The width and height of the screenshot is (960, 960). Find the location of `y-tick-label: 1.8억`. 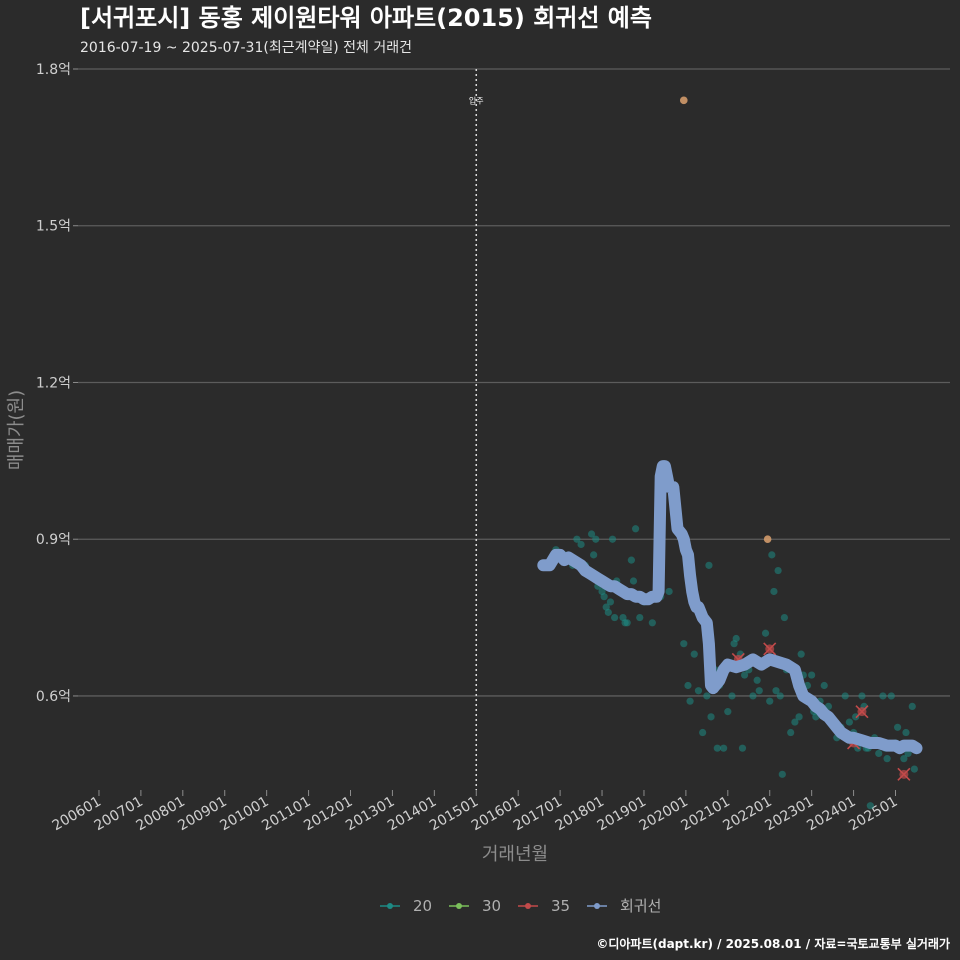

y-tick-label: 1.8억 is located at coordinates (53, 70).